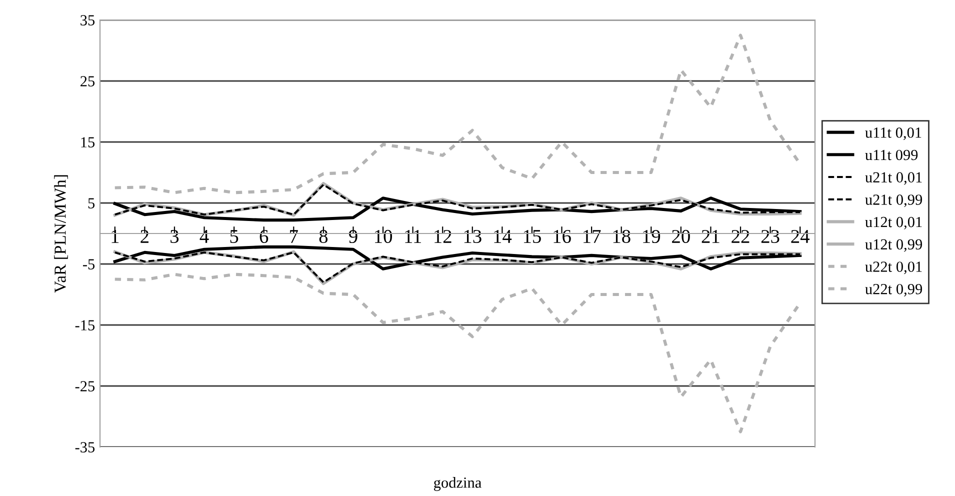 This screenshot has height=496, width=955. Describe the element at coordinates (91, 203) in the screenshot. I see `y-tick-label: 5` at that location.